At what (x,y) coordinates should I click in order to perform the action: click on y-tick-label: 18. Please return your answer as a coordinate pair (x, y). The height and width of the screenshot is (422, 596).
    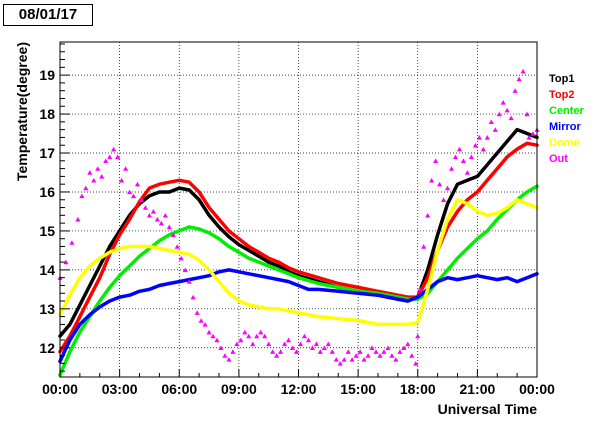
    Looking at the image, I should click on (47, 114).